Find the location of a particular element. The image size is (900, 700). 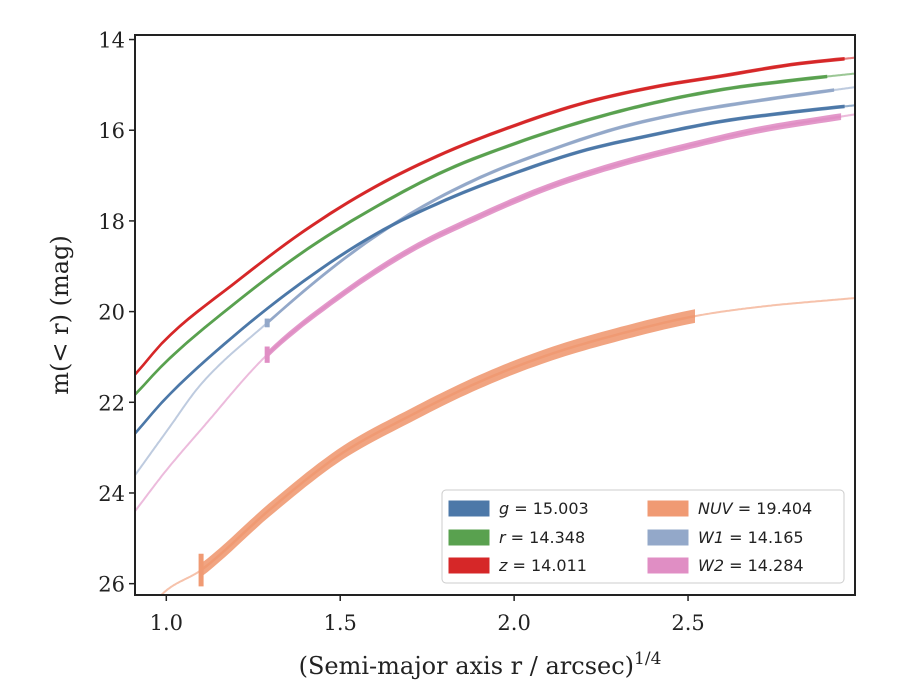

legend-swatch-g is located at coordinates (469, 508).